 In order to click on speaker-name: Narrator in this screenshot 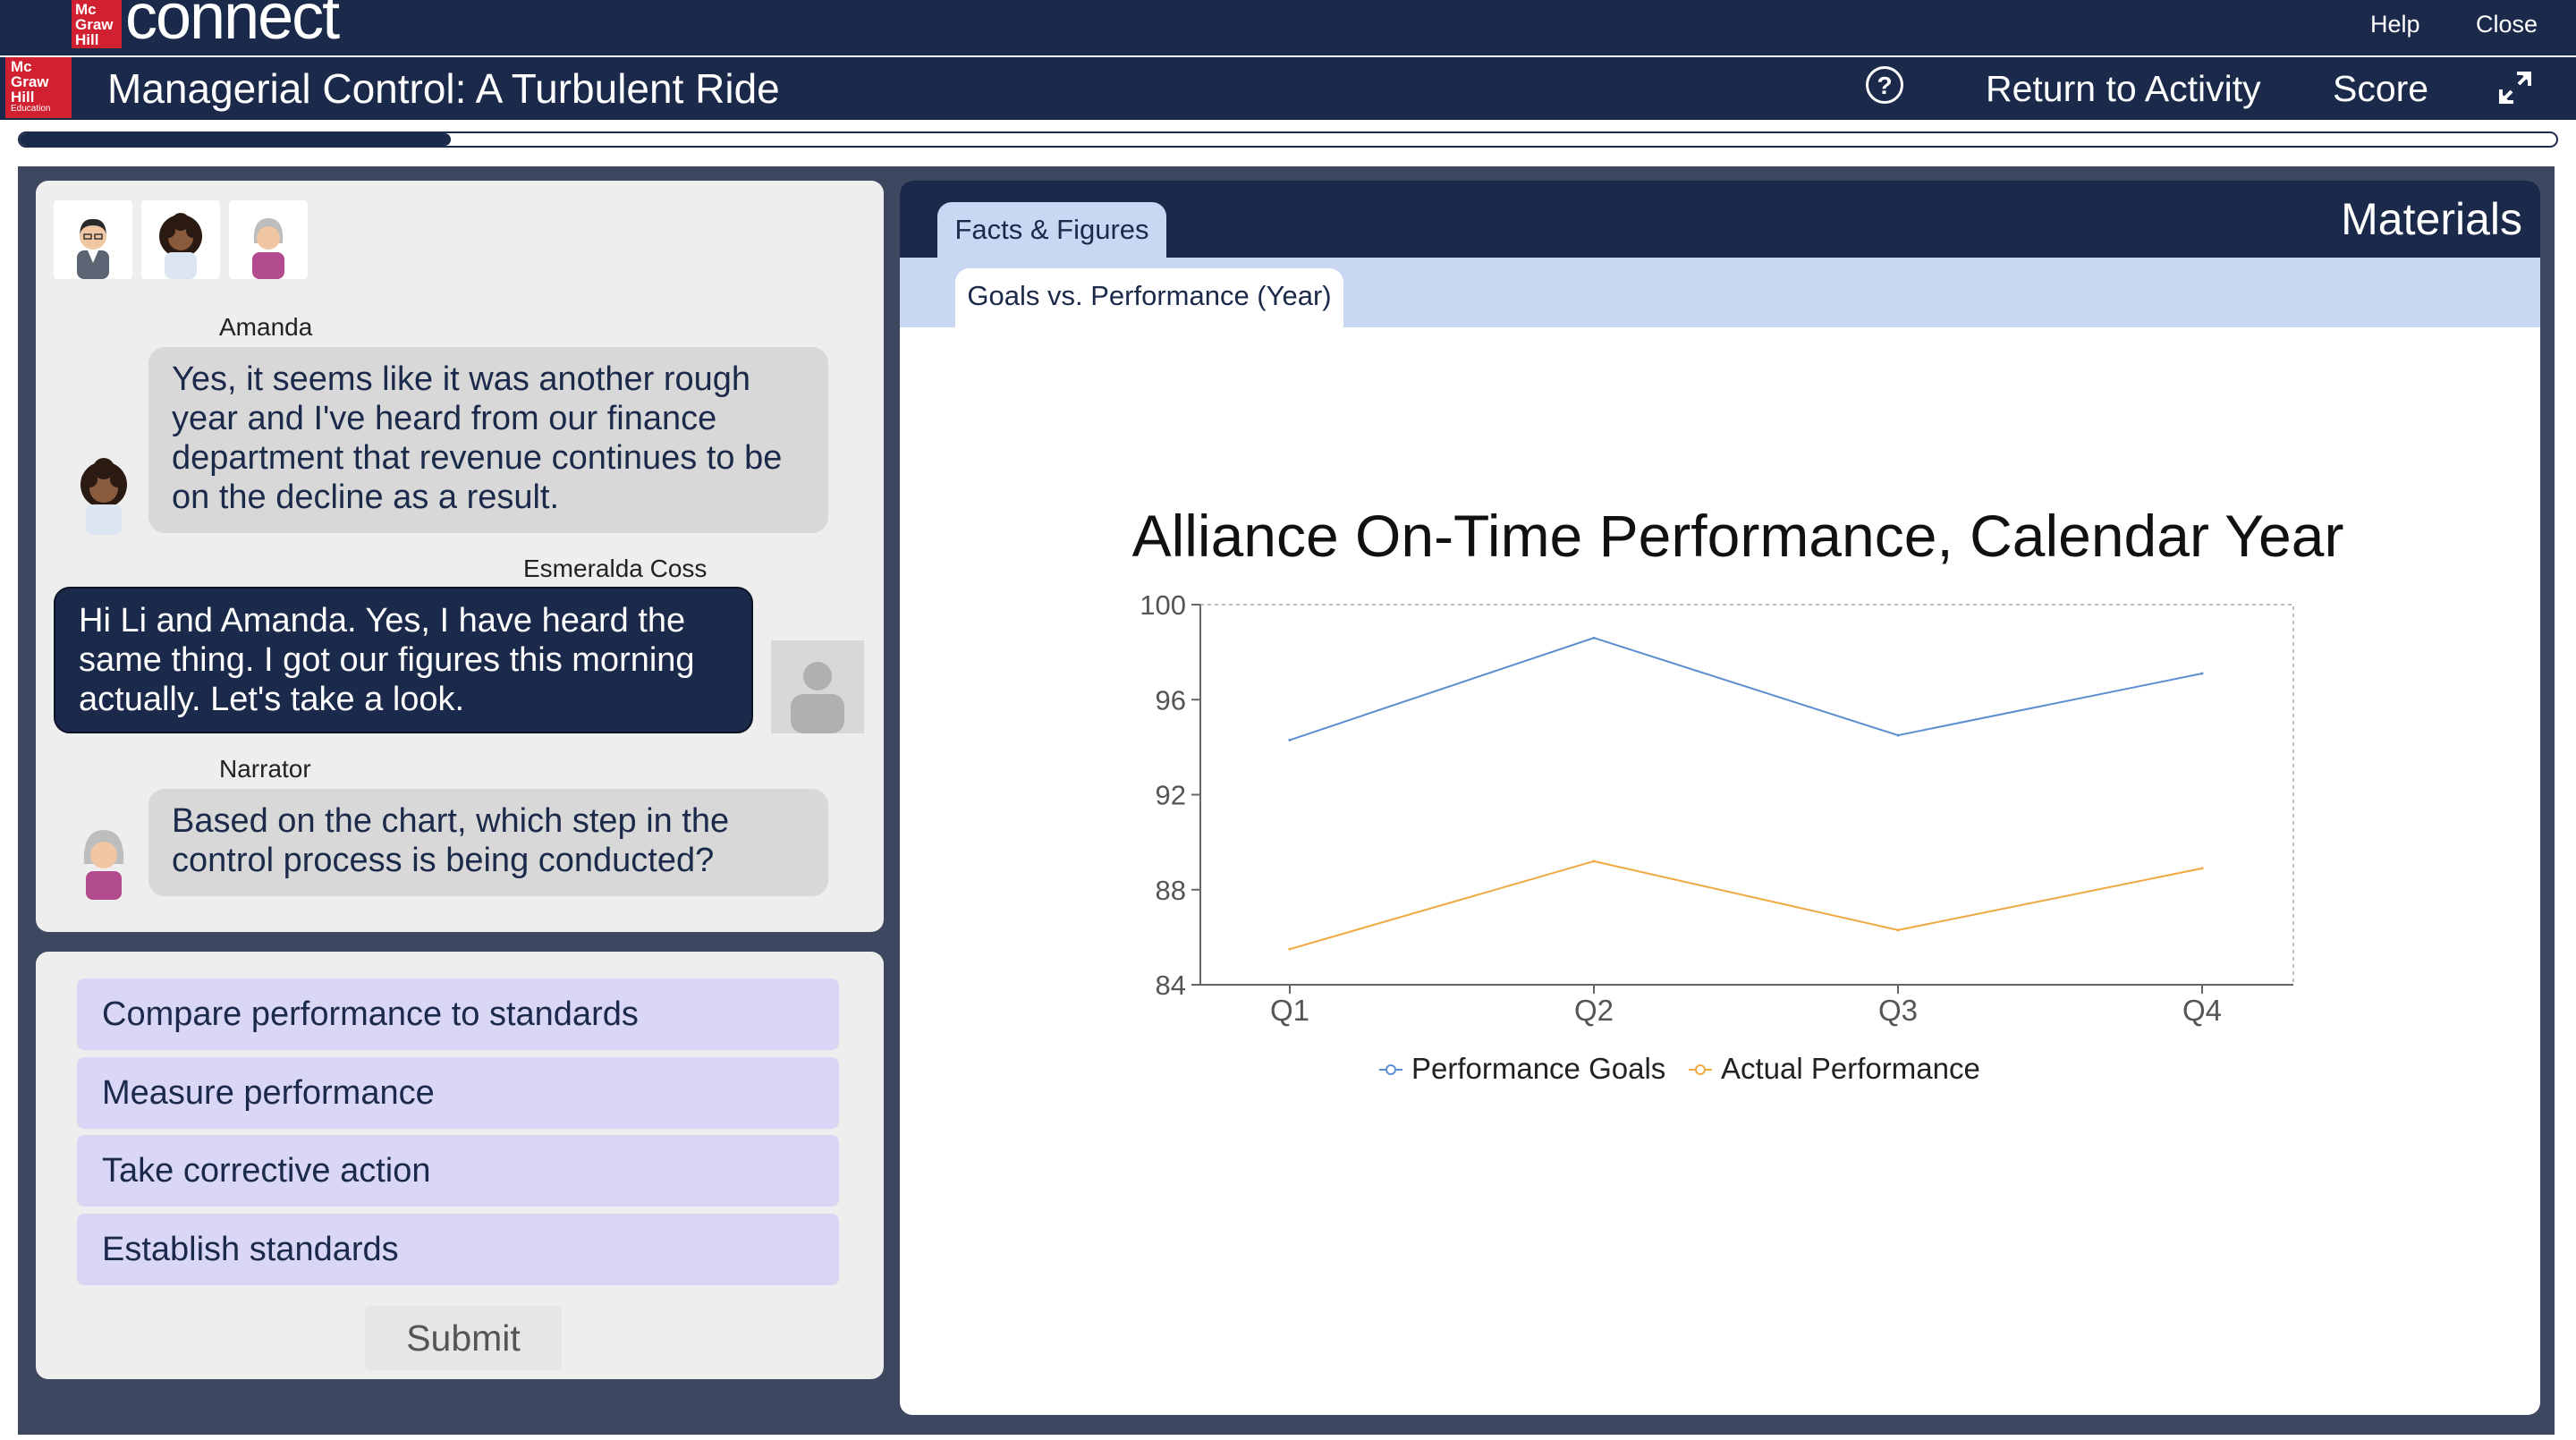, I will do `click(265, 769)`.